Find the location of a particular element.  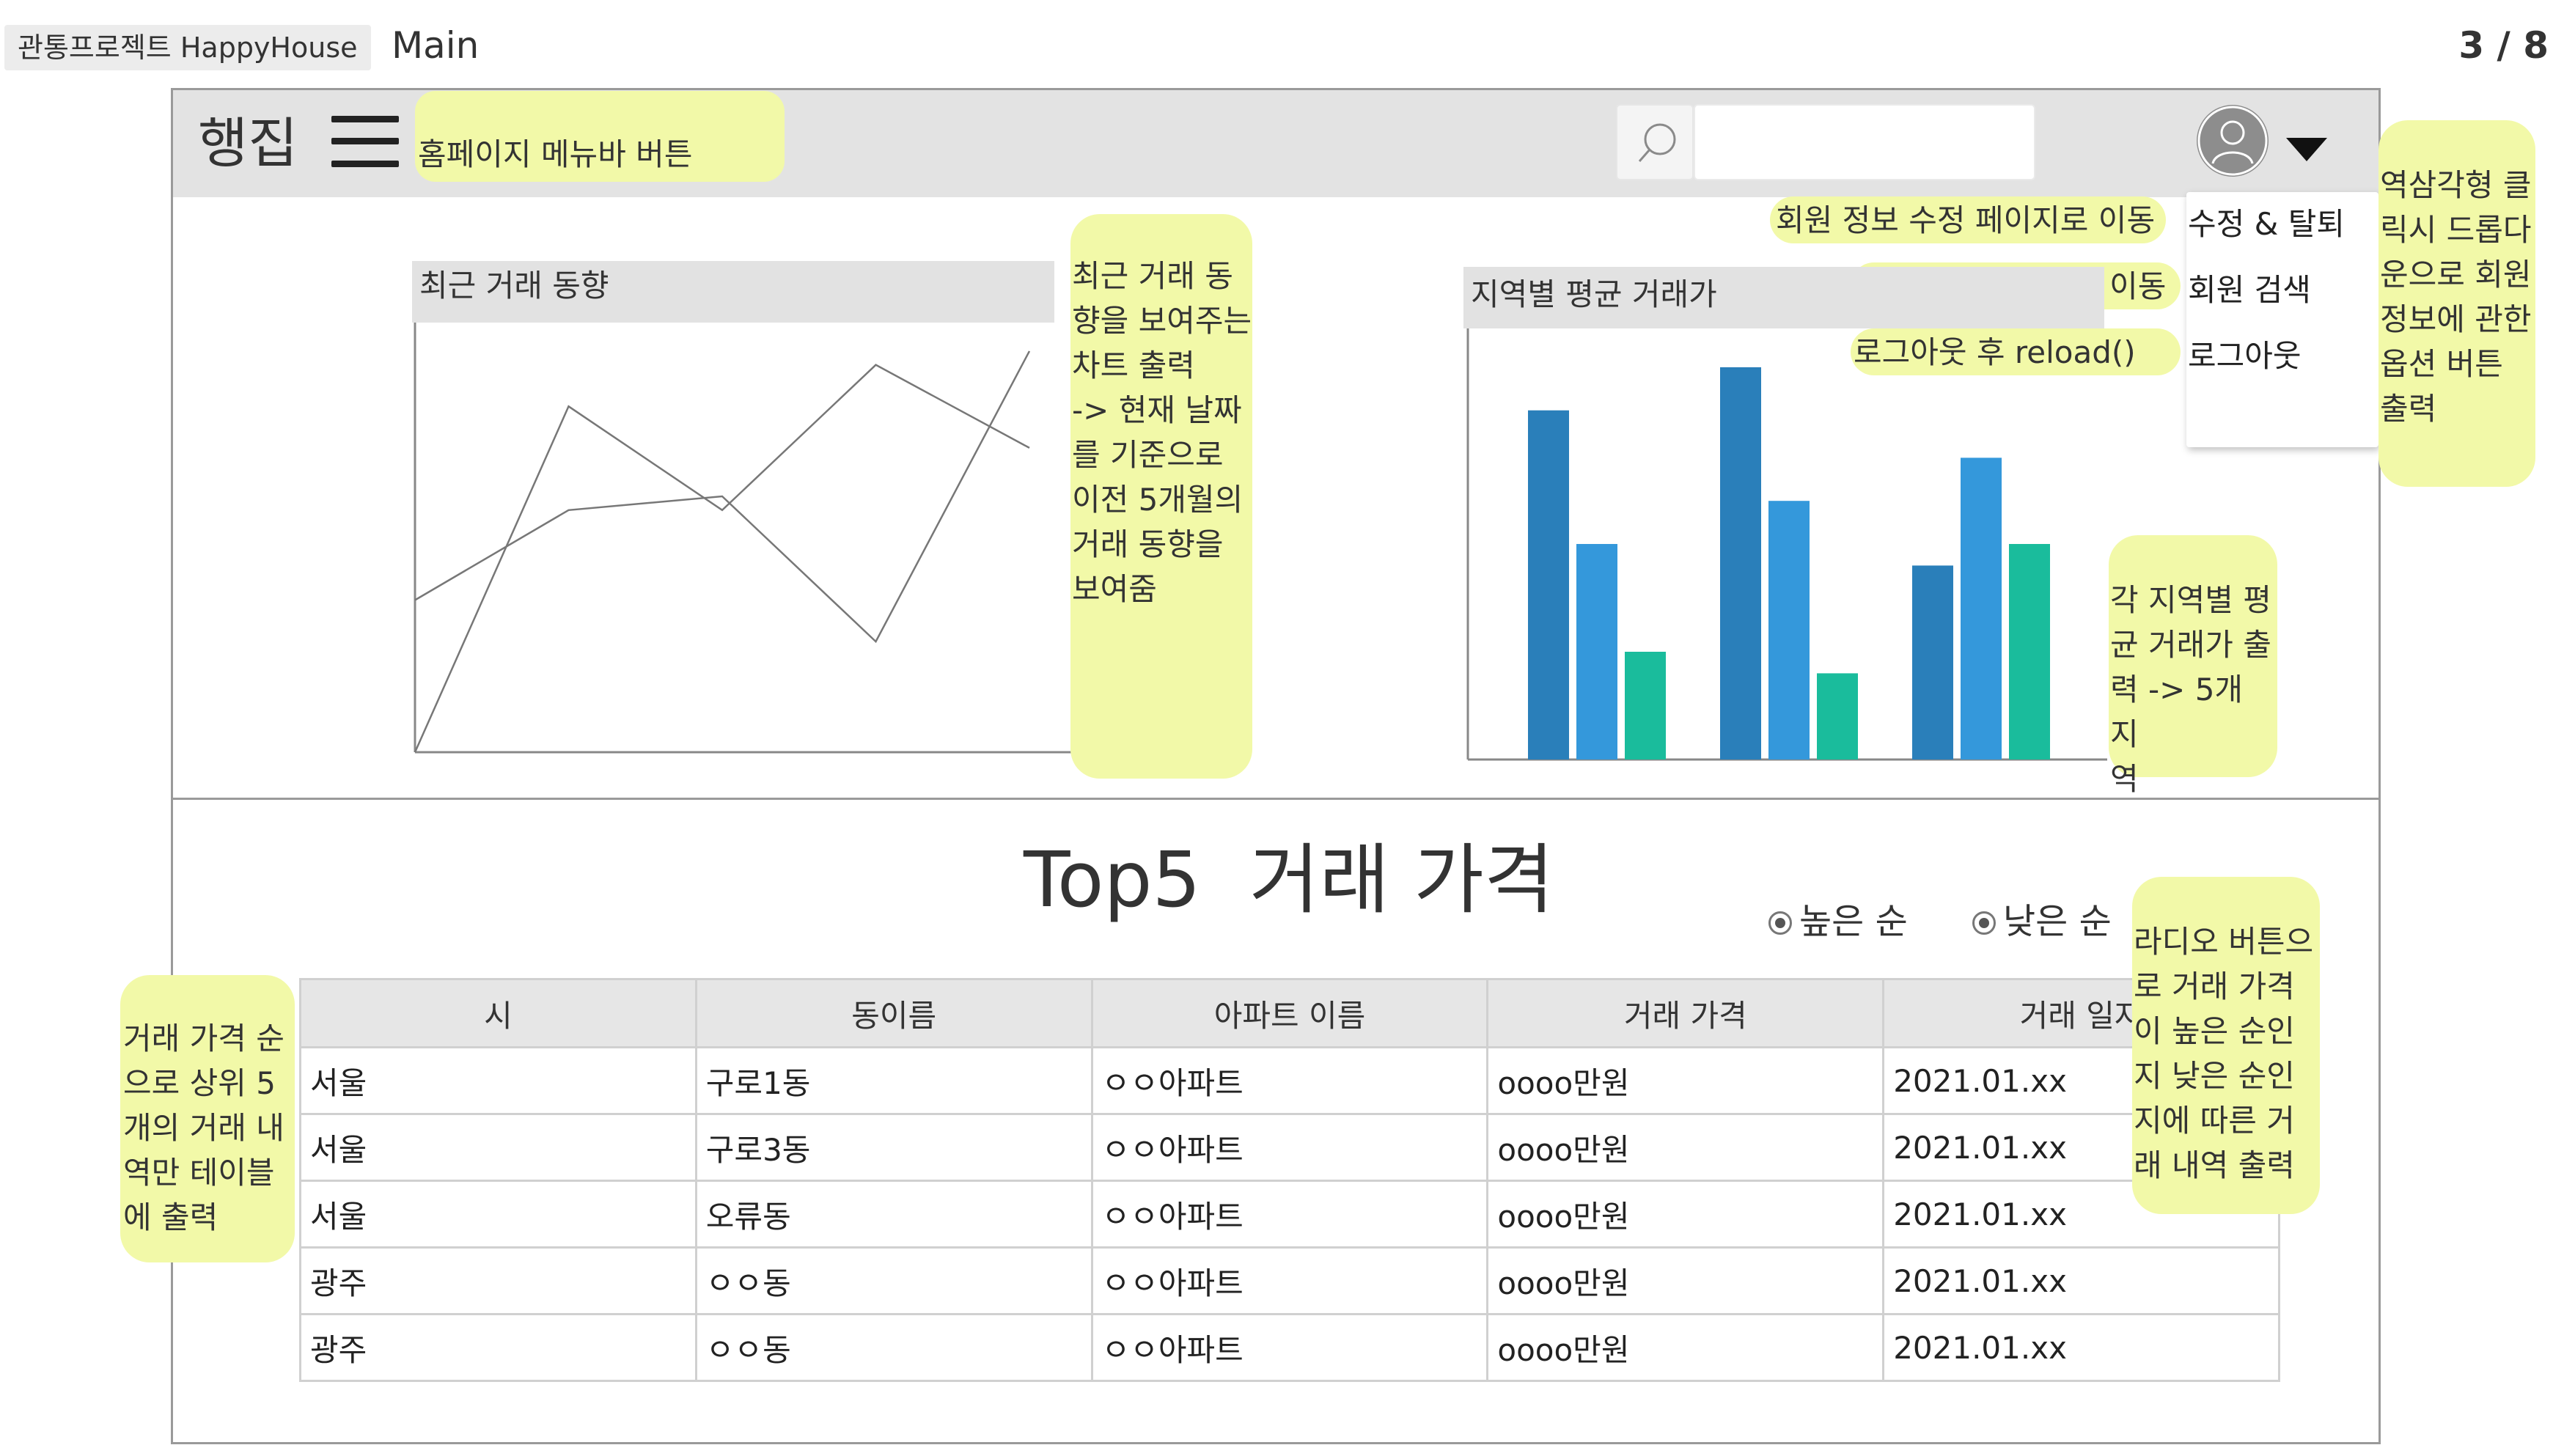

radio-sort-low: 낮은 순 is located at coordinates (2042, 921).